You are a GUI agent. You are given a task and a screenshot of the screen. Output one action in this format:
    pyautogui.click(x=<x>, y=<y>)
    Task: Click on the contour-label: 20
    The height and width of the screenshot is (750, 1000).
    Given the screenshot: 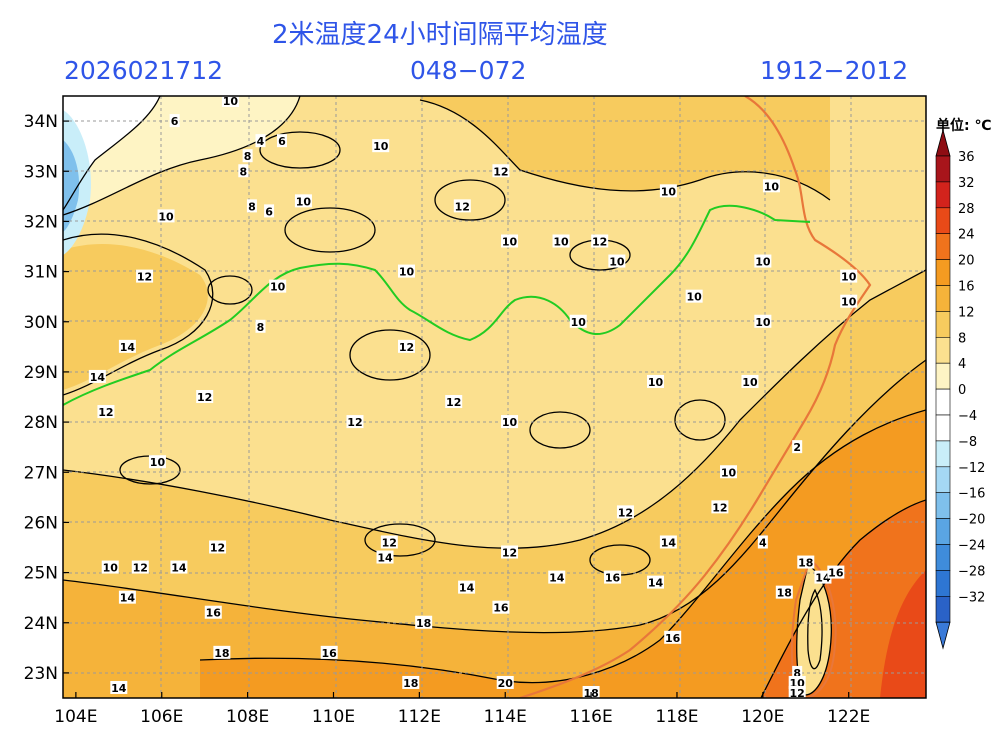 What is the action you would take?
    pyautogui.click(x=506, y=683)
    